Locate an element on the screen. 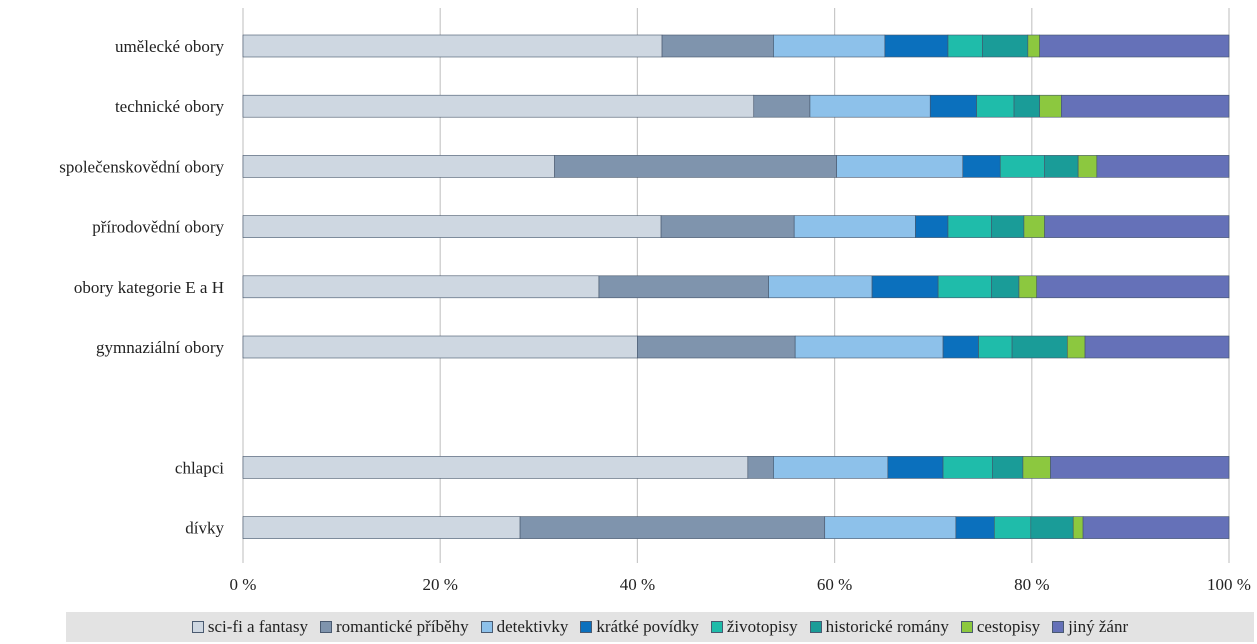 The width and height of the screenshot is (1257, 644). legend-item: romantické příběhy is located at coordinates (394, 627).